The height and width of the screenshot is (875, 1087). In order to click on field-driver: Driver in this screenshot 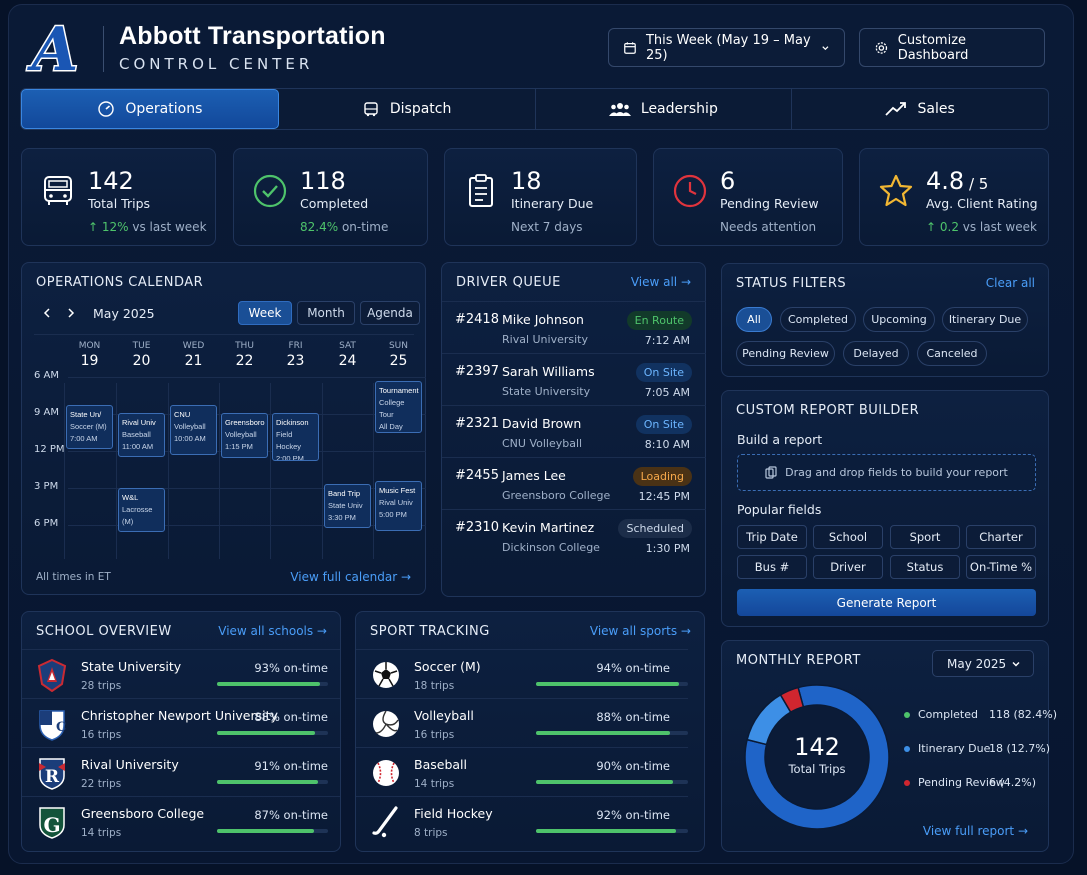, I will do `click(848, 567)`.